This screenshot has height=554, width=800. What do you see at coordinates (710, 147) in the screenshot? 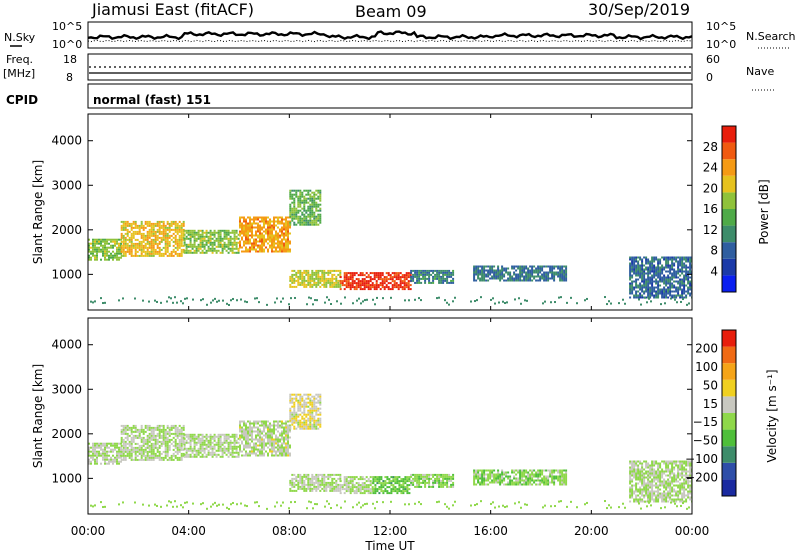
I see `colorbar-tick-label: 28` at bounding box center [710, 147].